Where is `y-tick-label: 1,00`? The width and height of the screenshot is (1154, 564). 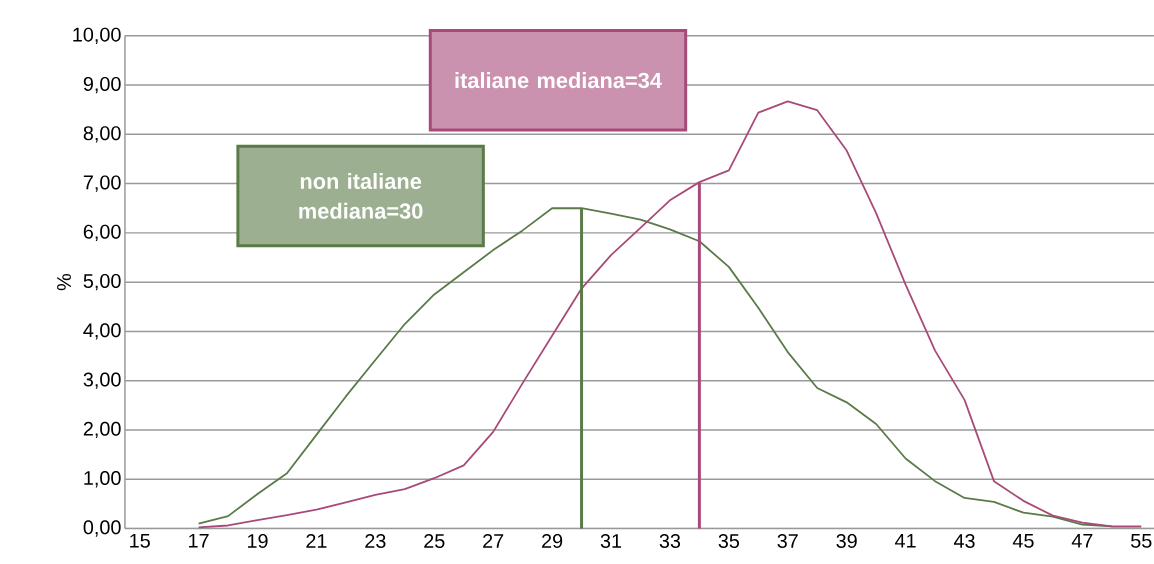 y-tick-label: 1,00 is located at coordinates (102, 479).